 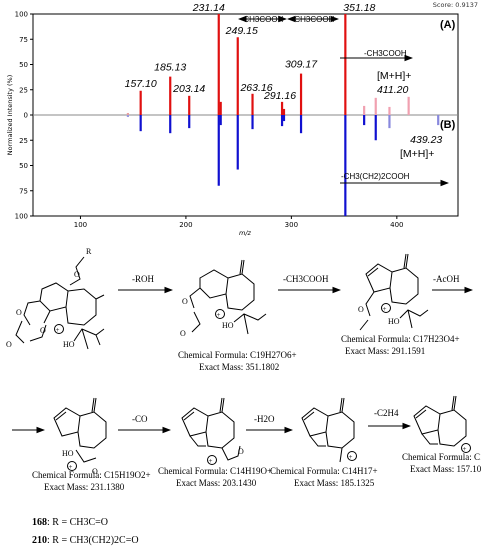 I want to click on loss-label-b: -CH3(CH2)2COOH, so click(x=375, y=176).